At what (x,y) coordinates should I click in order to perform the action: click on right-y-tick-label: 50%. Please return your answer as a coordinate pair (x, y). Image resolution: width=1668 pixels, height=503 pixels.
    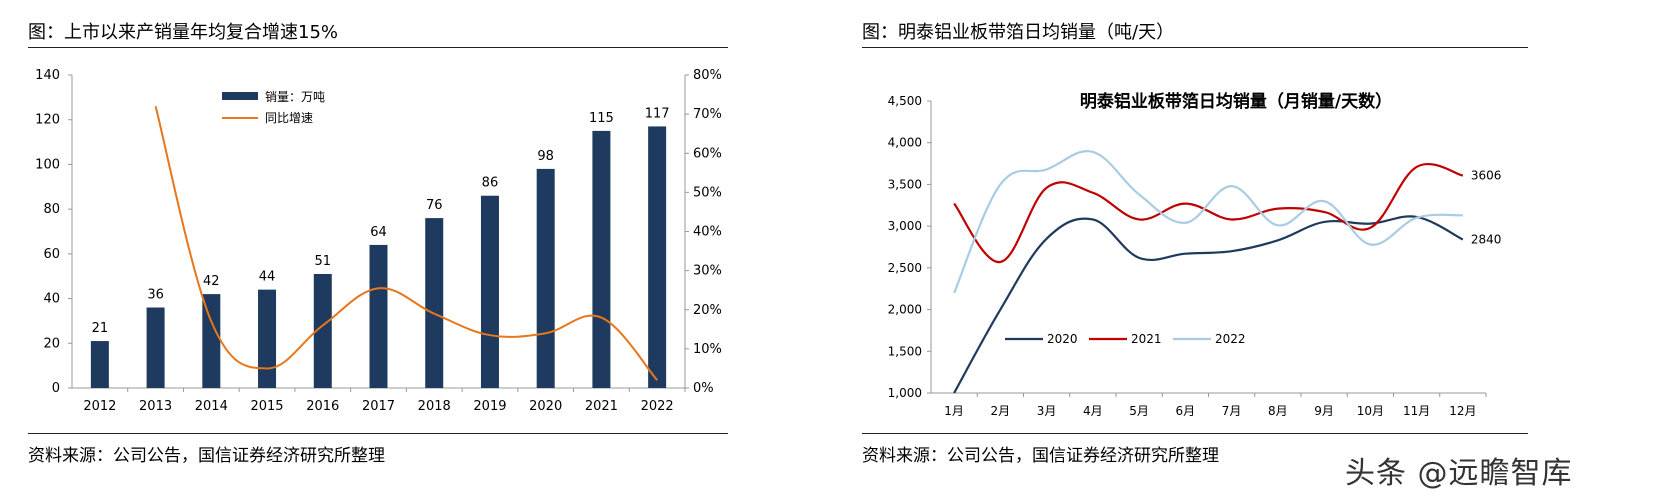
    Looking at the image, I should click on (707, 192).